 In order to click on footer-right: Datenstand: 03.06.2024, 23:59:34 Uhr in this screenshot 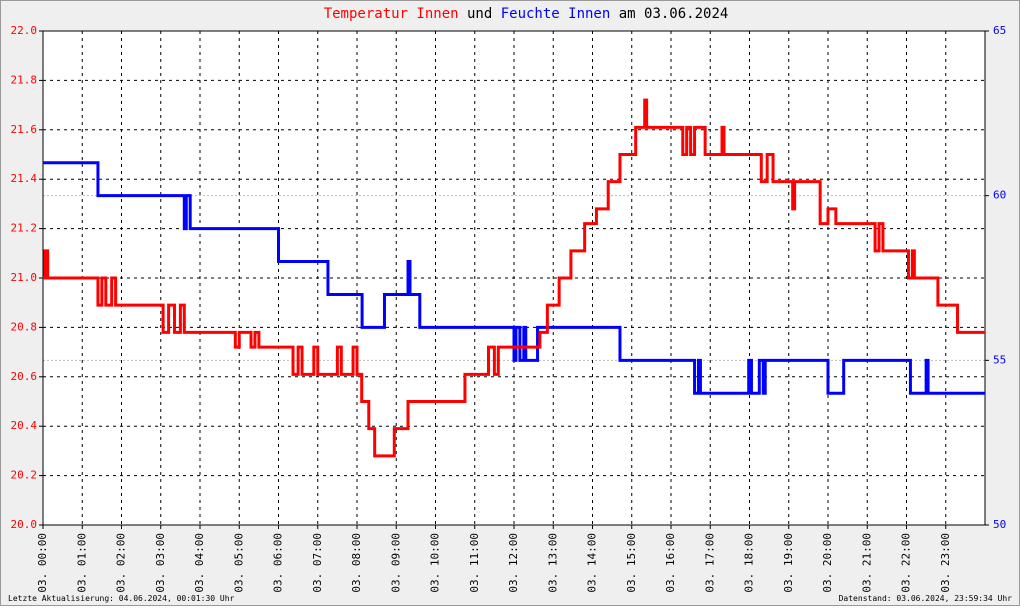, I will do `click(926, 598)`.